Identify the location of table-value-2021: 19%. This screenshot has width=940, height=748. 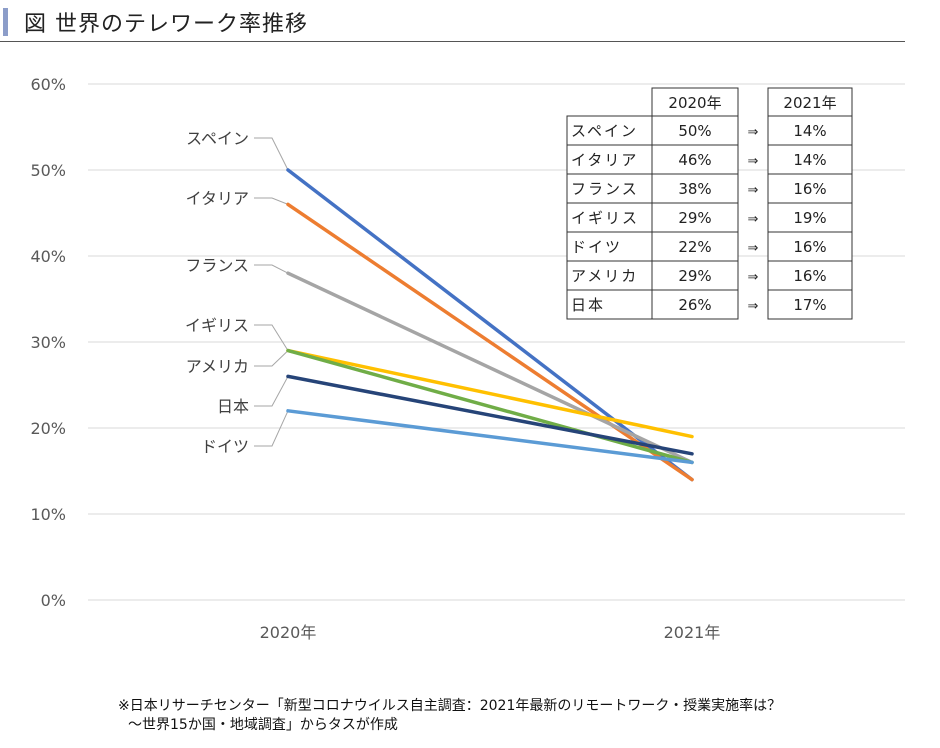
(809, 218).